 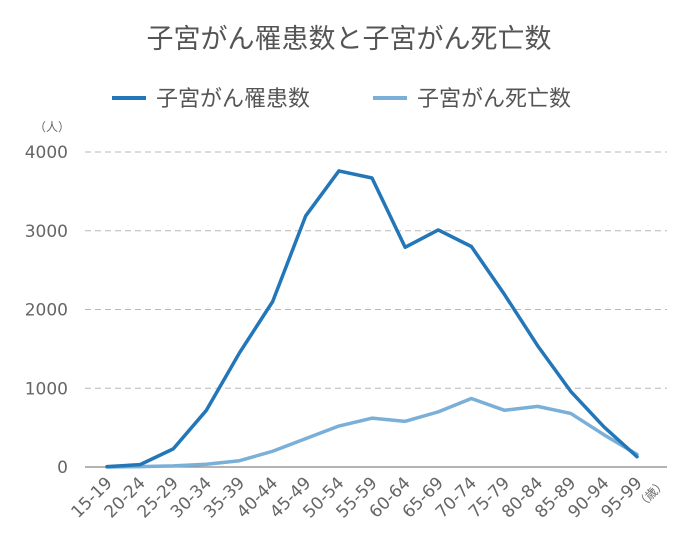 I want to click on chart-title: 子宮がん罹患数と子宮がん死亡数, so click(x=349, y=39).